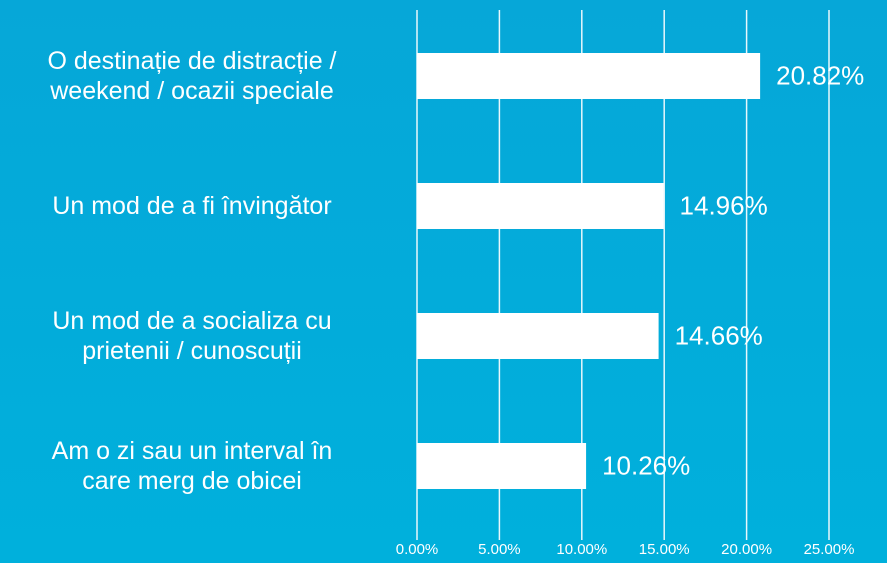 The height and width of the screenshot is (563, 887). What do you see at coordinates (829, 549) in the screenshot?
I see `x-tick-label: 25.00%` at bounding box center [829, 549].